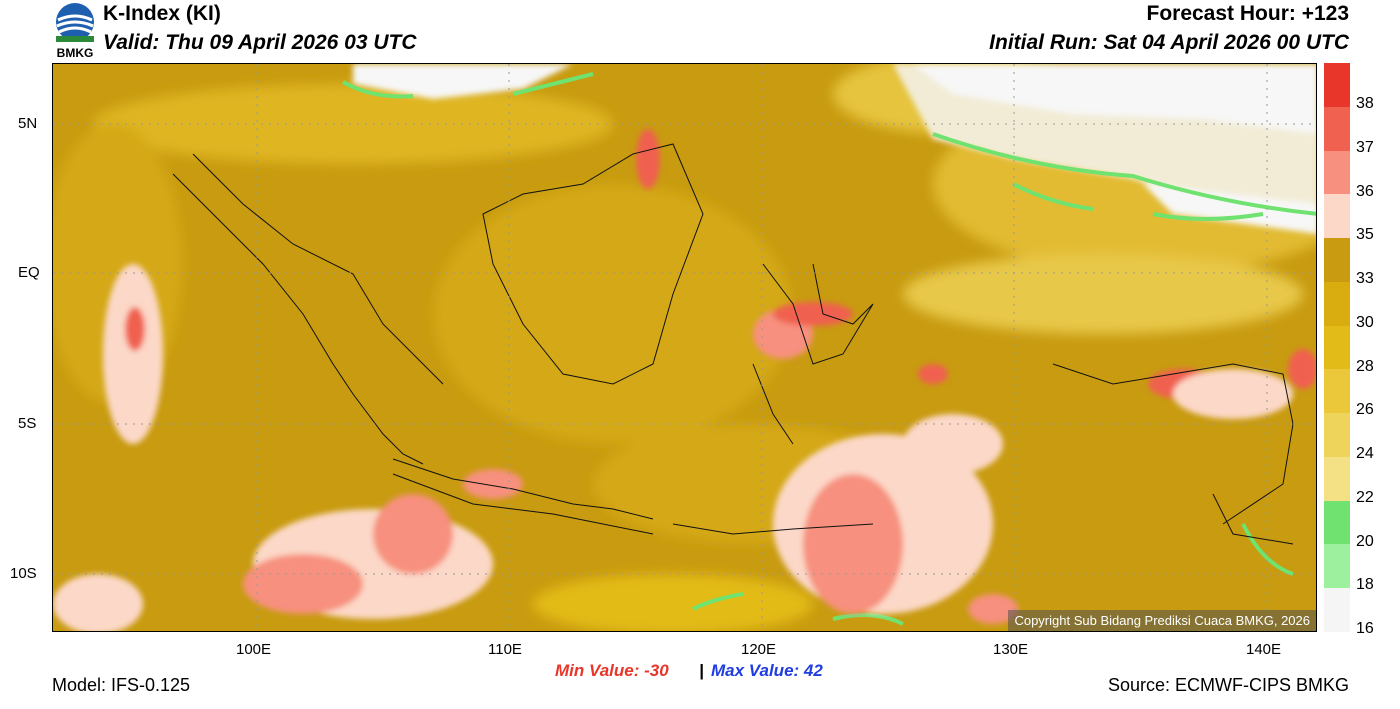 The height and width of the screenshot is (709, 1400). I want to click on colorbar-label: 18, so click(1365, 585).